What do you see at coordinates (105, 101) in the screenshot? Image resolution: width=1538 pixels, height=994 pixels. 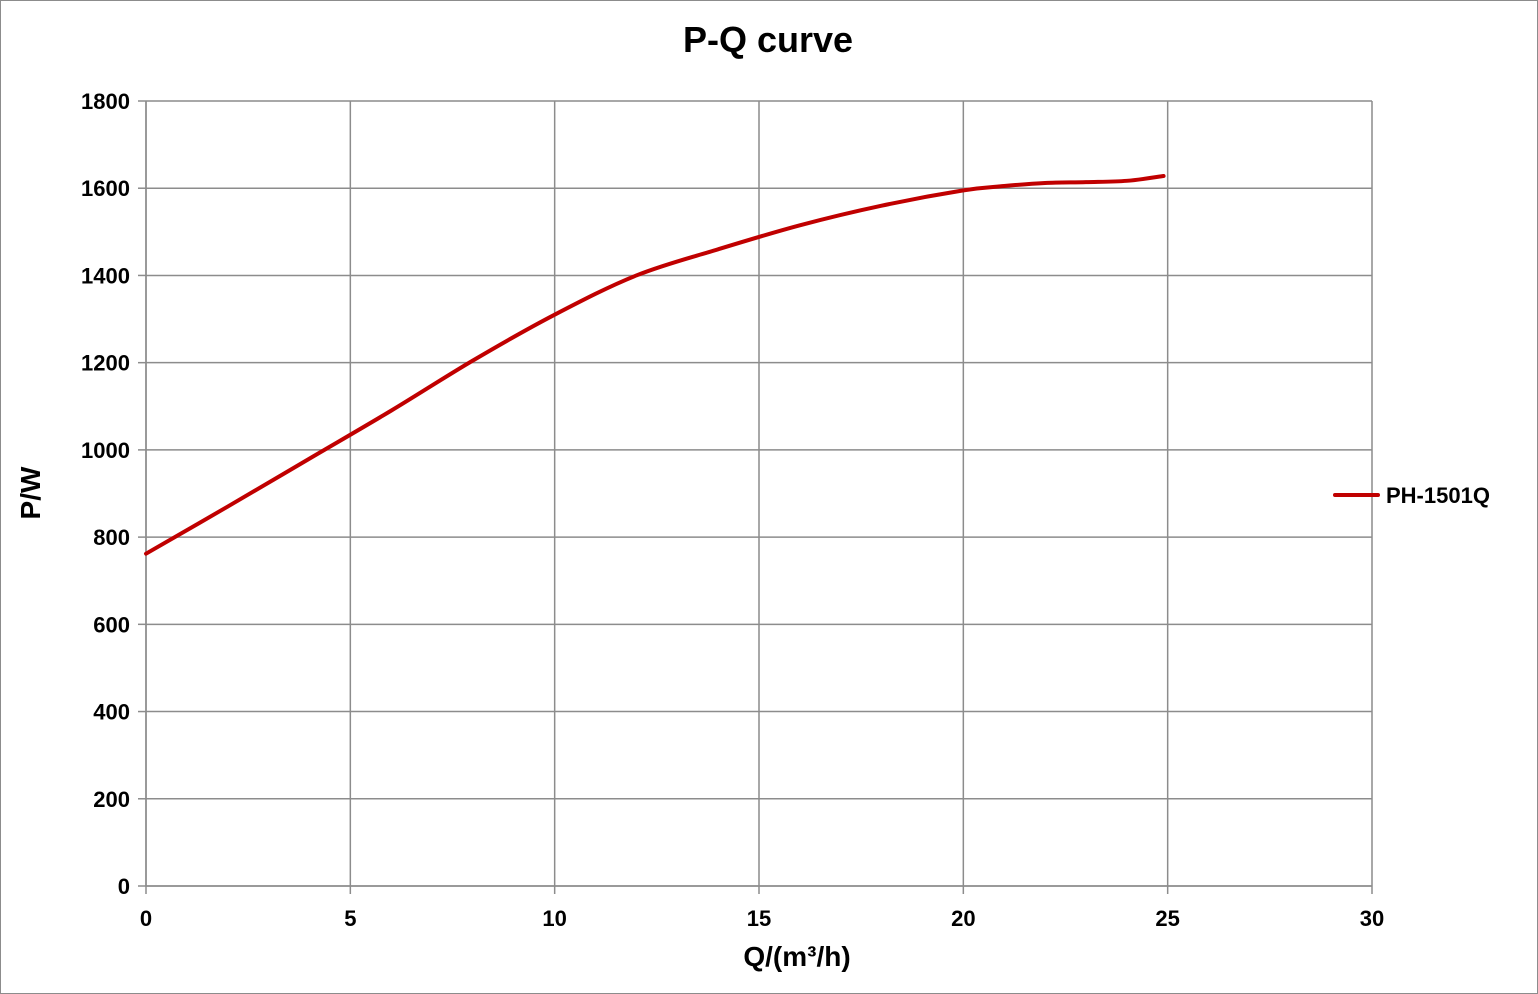 I see `y-tick-label: 1800` at bounding box center [105, 101].